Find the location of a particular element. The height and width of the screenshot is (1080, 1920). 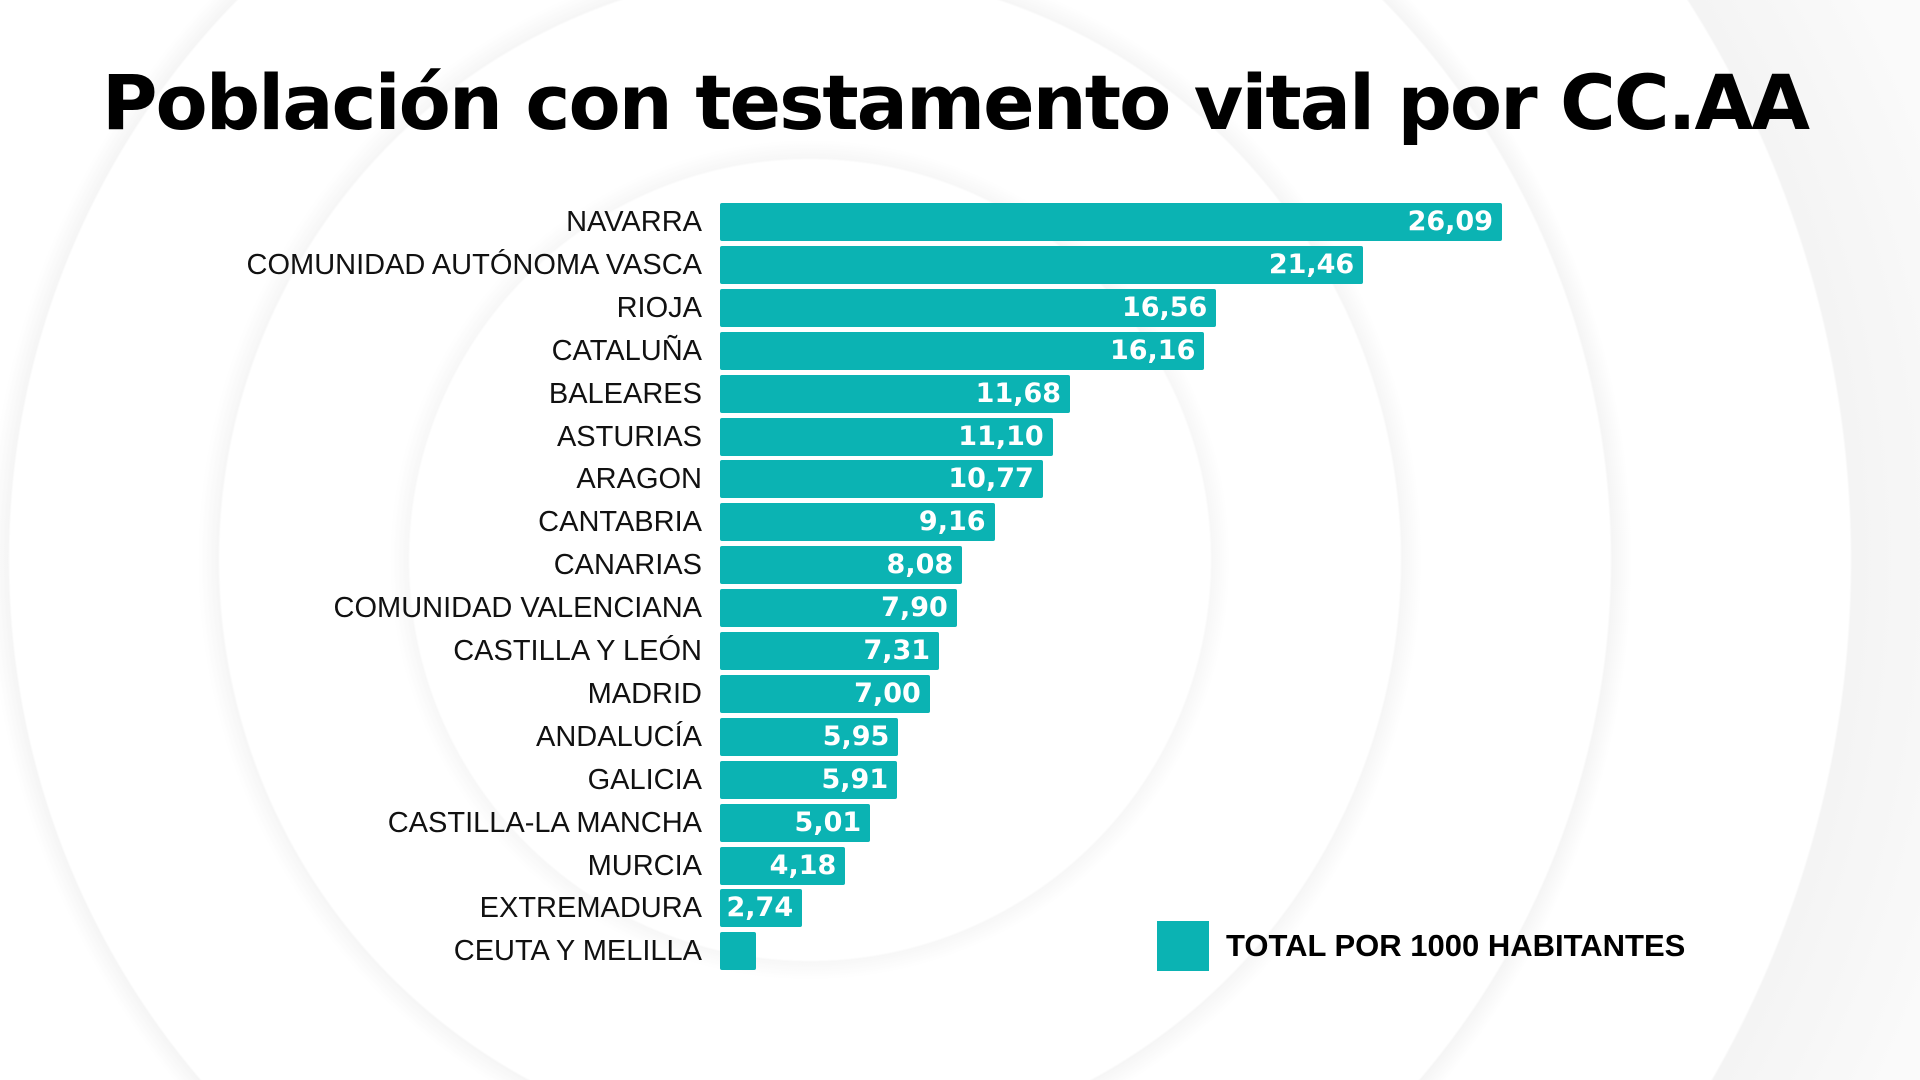

bar: 5,01 is located at coordinates (795, 822).